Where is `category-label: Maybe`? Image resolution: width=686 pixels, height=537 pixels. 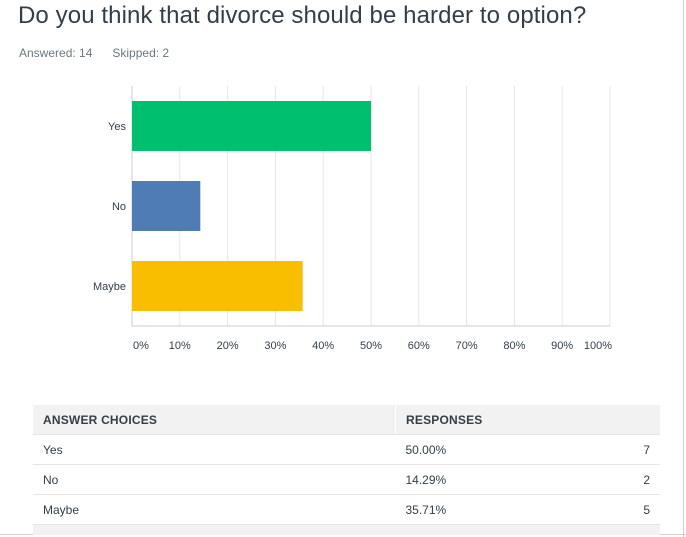
category-label: Maybe is located at coordinates (109, 287).